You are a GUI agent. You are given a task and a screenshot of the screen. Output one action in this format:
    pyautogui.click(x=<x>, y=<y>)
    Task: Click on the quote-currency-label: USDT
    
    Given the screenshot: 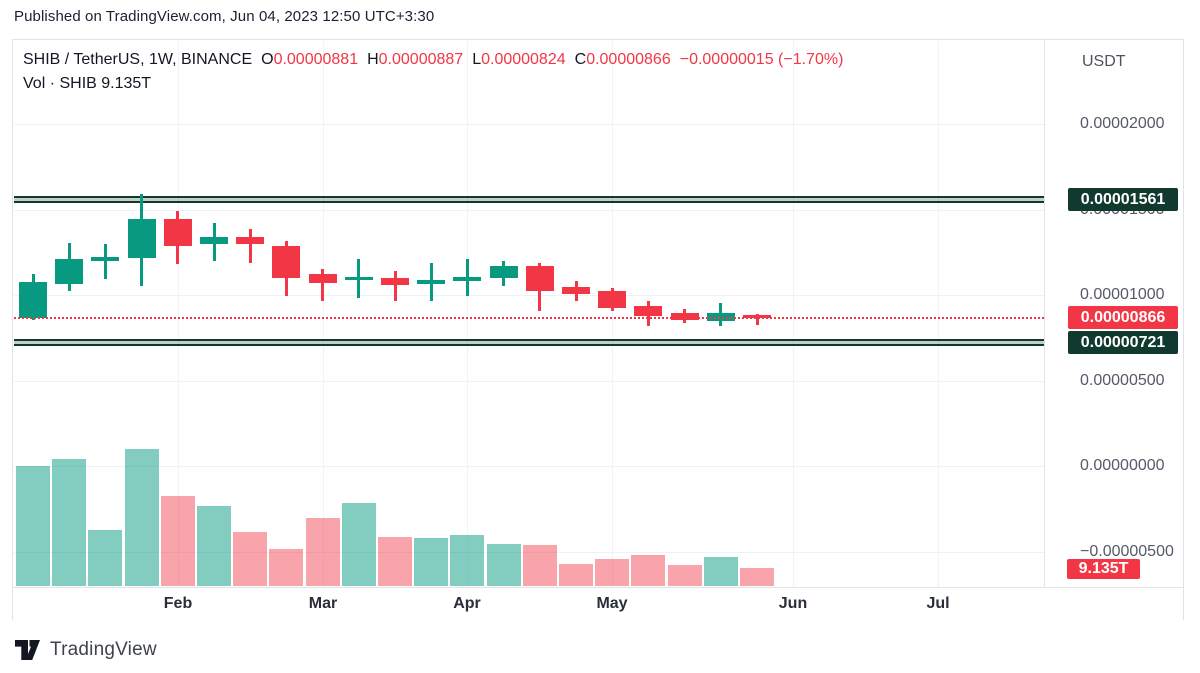 What is the action you would take?
    pyautogui.click(x=1104, y=61)
    